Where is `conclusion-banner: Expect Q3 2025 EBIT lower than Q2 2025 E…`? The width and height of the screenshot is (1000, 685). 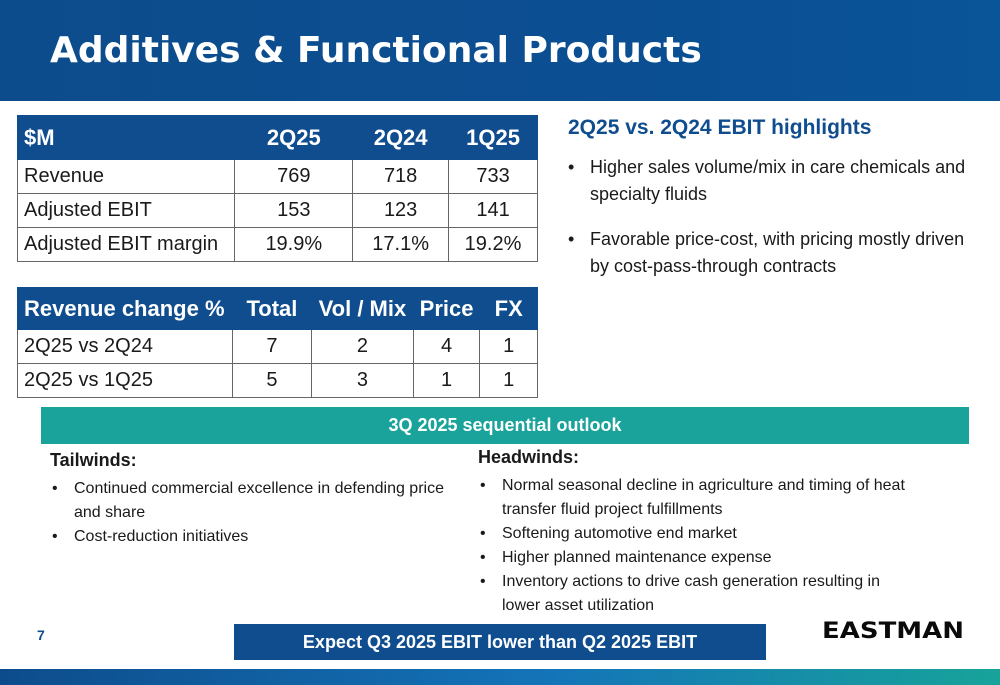 conclusion-banner: Expect Q3 2025 EBIT lower than Q2 2025 E… is located at coordinates (500, 642).